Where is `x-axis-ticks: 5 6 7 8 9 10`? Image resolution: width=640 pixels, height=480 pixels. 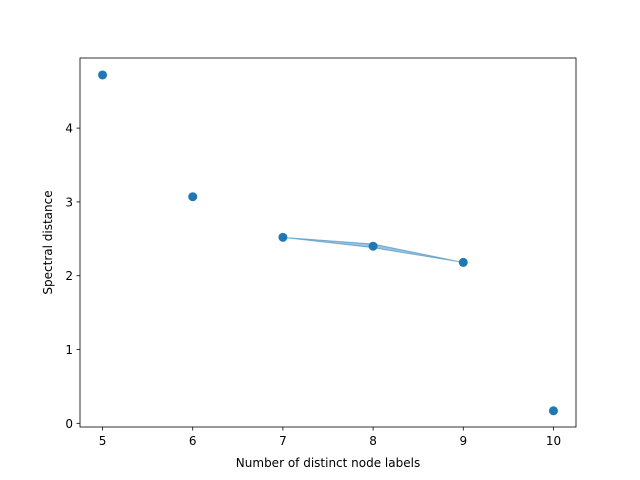
x-axis-ticks: 5 6 7 8 9 10 is located at coordinates (330, 437).